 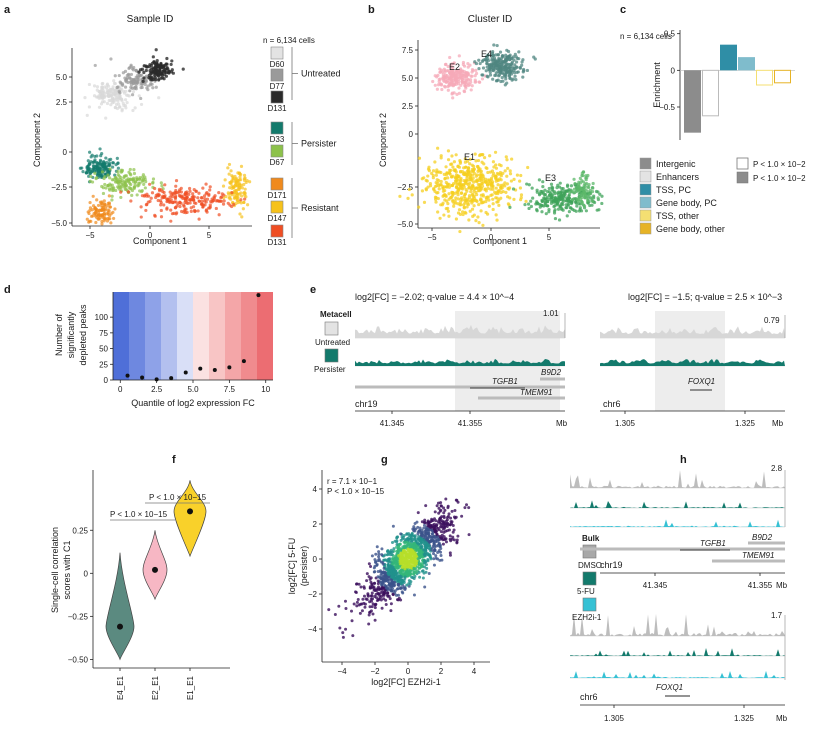 I want to click on panel-b-cluster-e3b-point, so click(x=574, y=179).